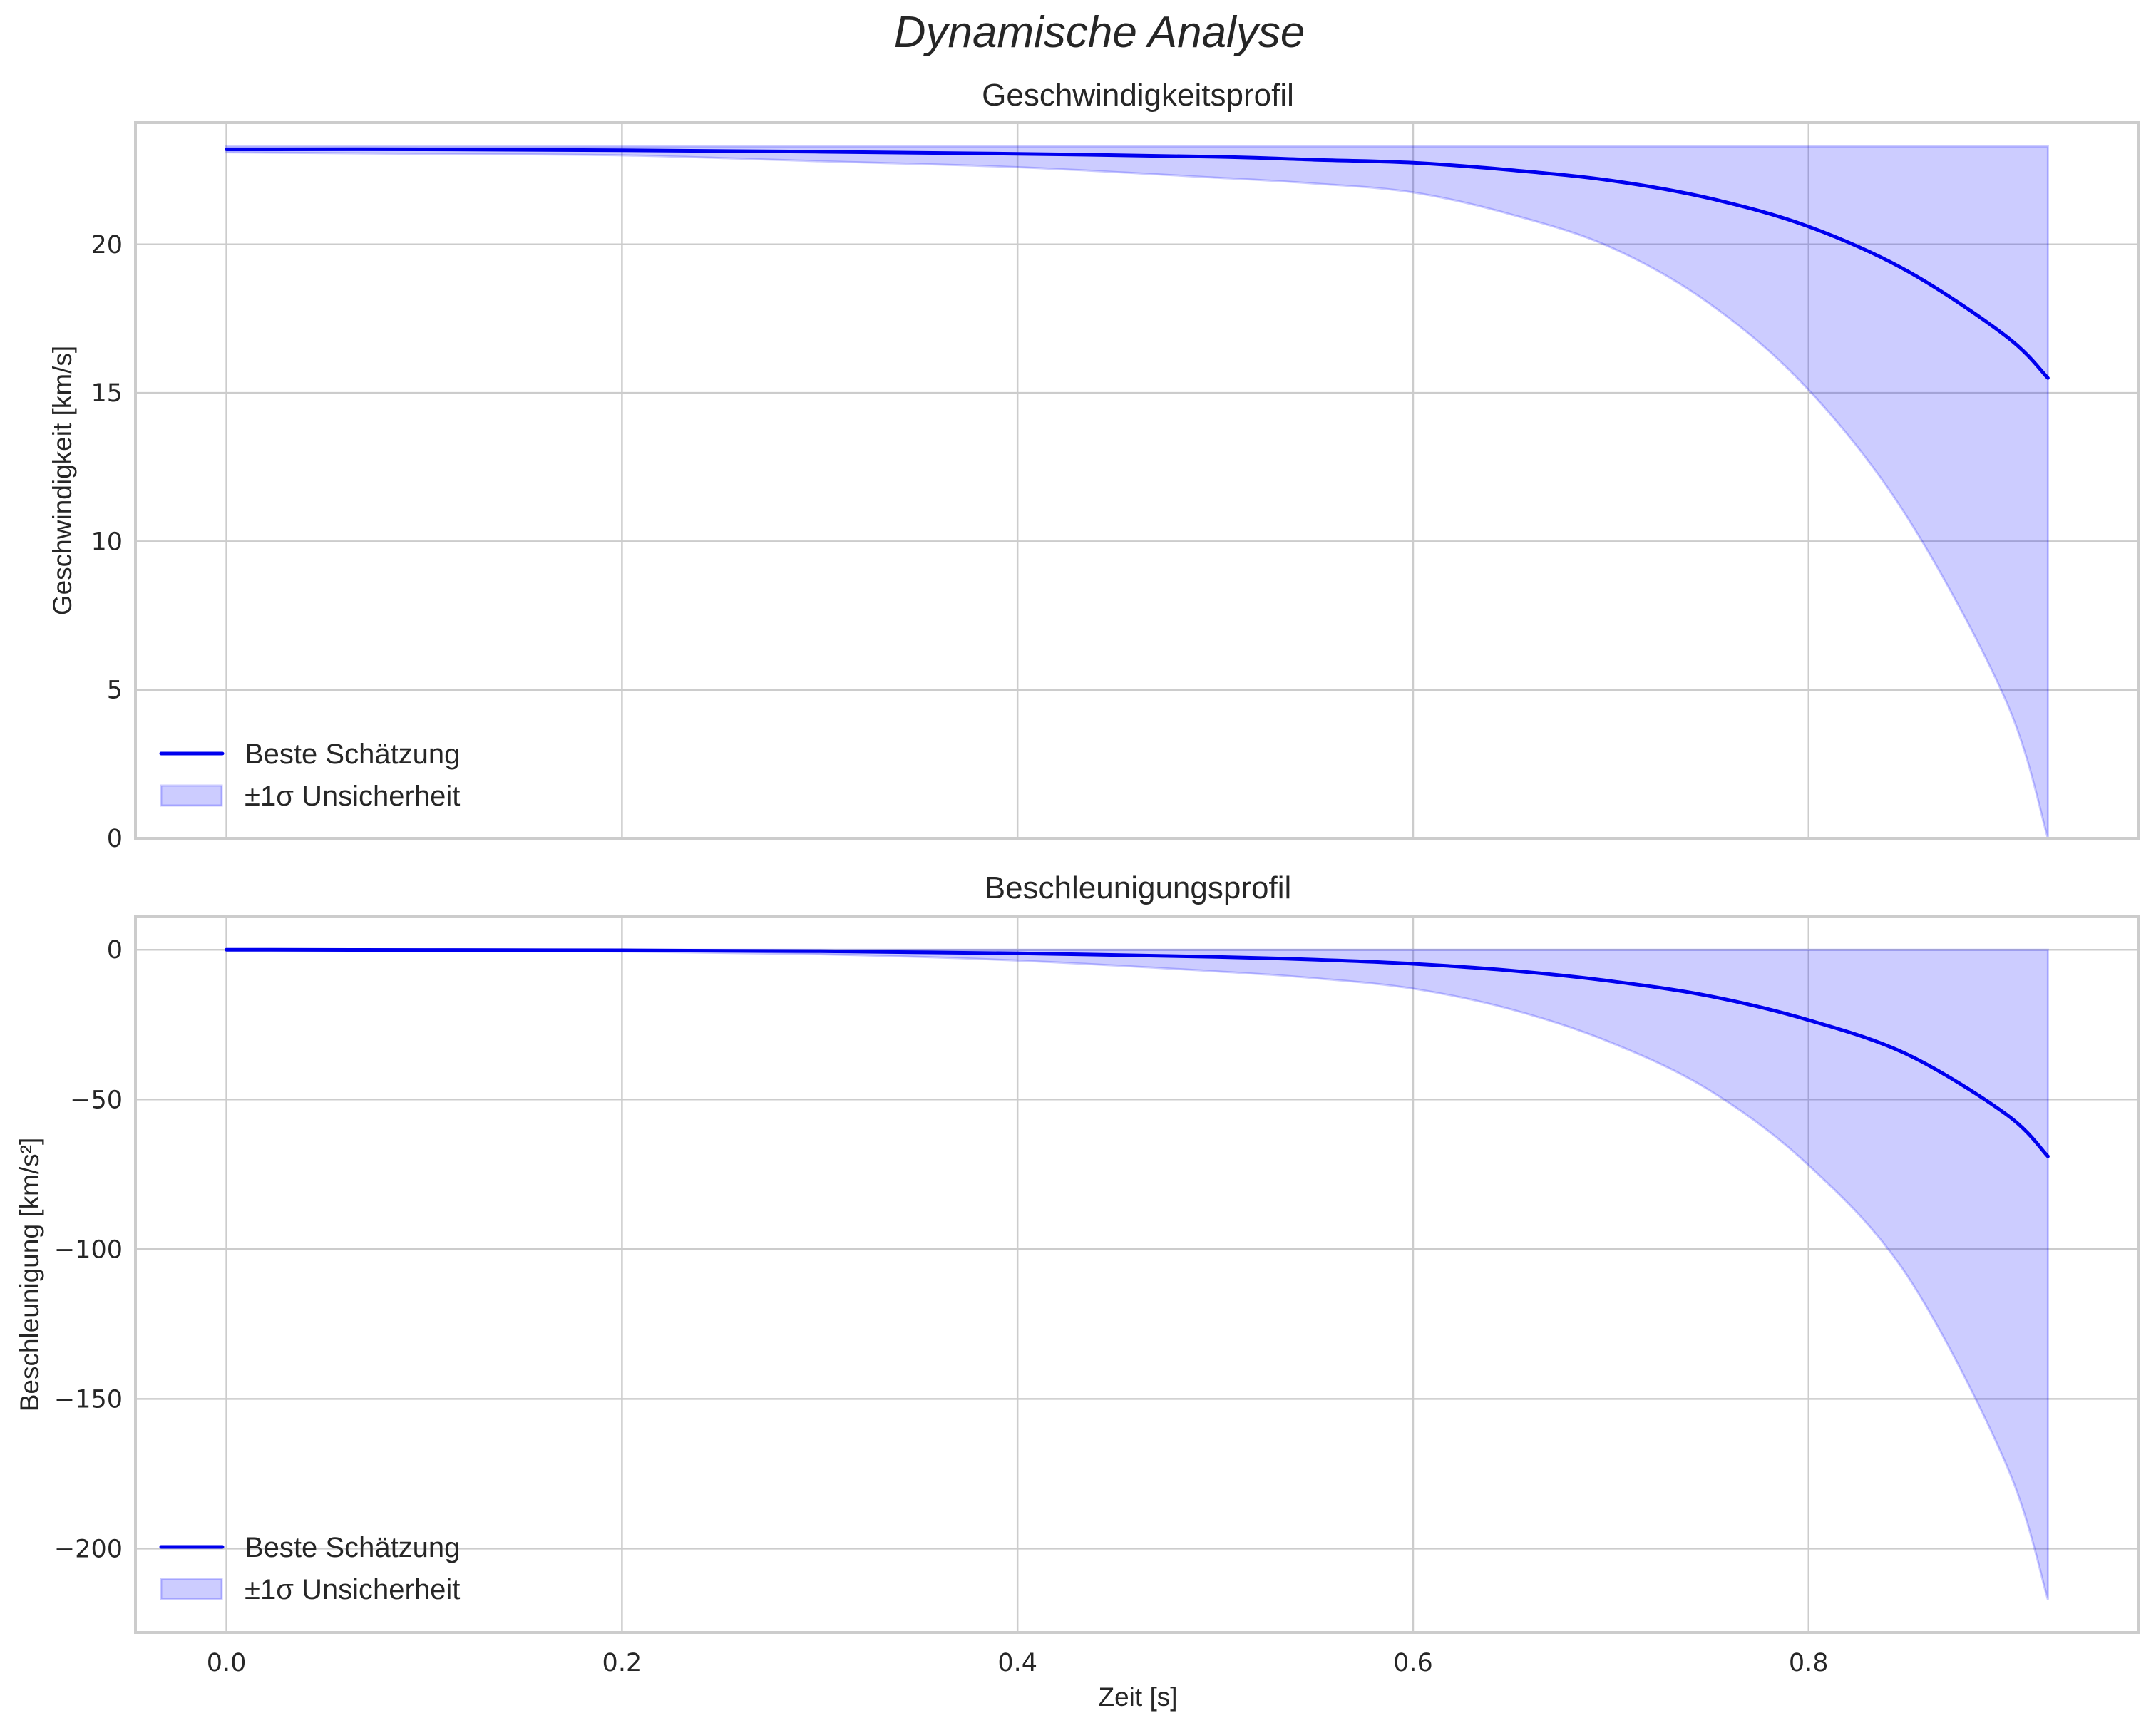 This screenshot has height=1728, width=2156. I want to click on ytick-label: −100, so click(88, 1249).